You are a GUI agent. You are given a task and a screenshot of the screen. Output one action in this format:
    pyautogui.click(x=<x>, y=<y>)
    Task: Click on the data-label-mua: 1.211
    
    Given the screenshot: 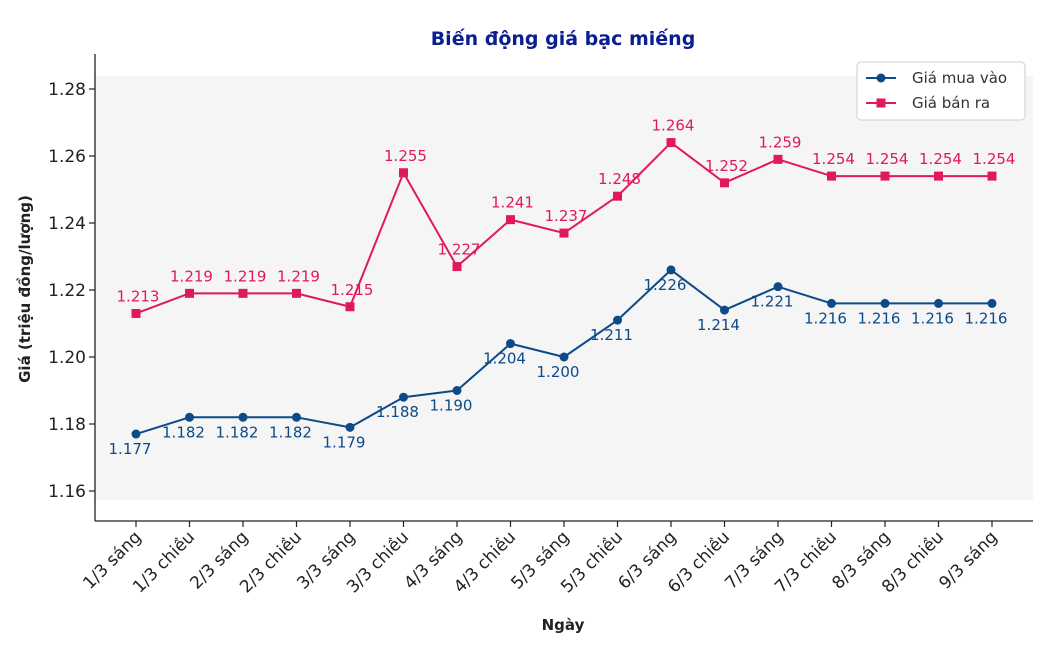 What is the action you would take?
    pyautogui.click(x=611, y=335)
    